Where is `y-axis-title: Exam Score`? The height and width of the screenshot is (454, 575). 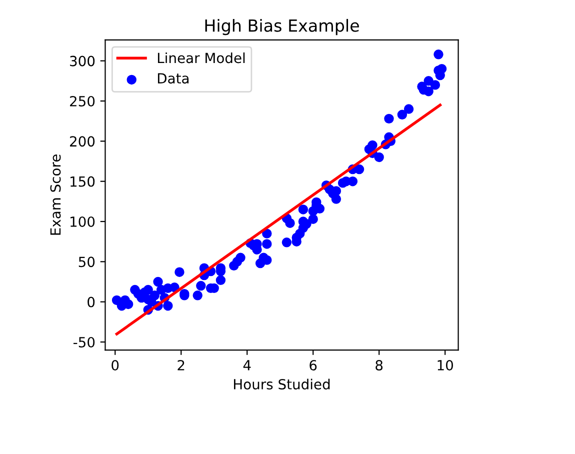
y-axis-title: Exam Score is located at coordinates (55, 194).